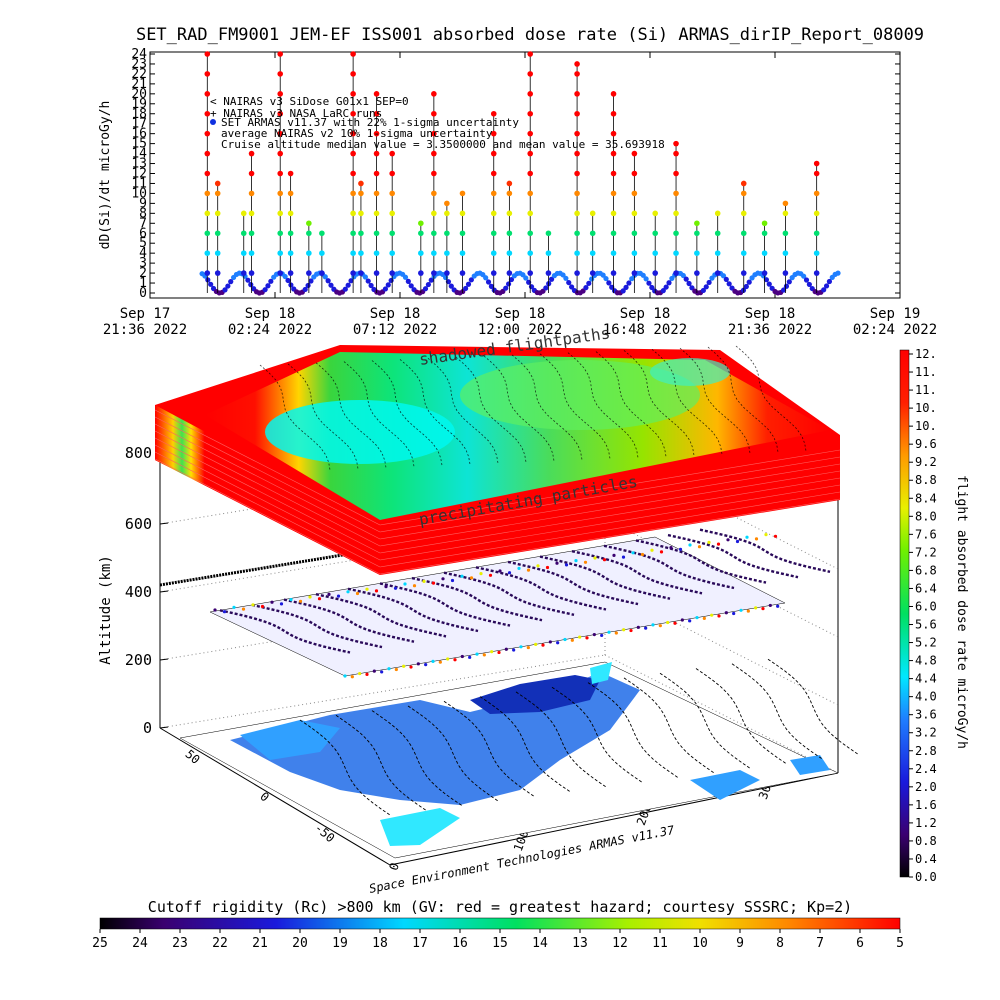  What do you see at coordinates (540, 943) in the screenshot?
I see `cutoff-colorbar-tick-label: 14` at bounding box center [540, 943].